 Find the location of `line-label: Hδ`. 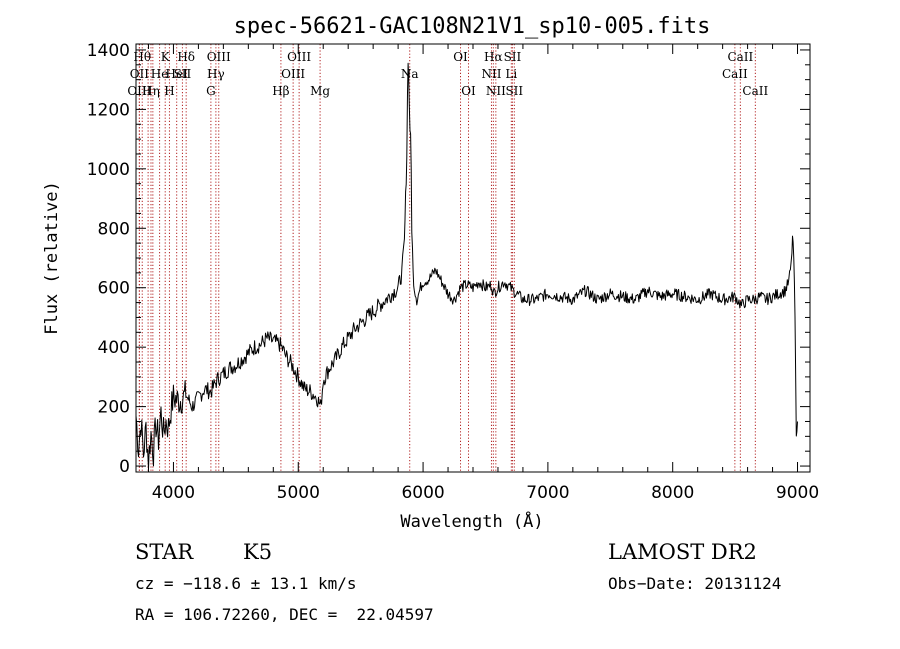

line-label: Hδ is located at coordinates (186, 57).